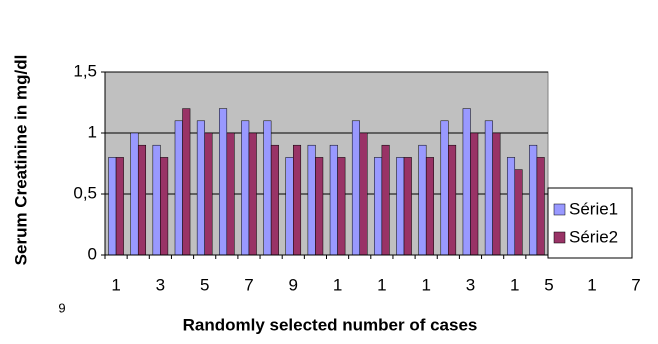  I want to click on x-tick-label-overflow: 5, so click(548, 284).